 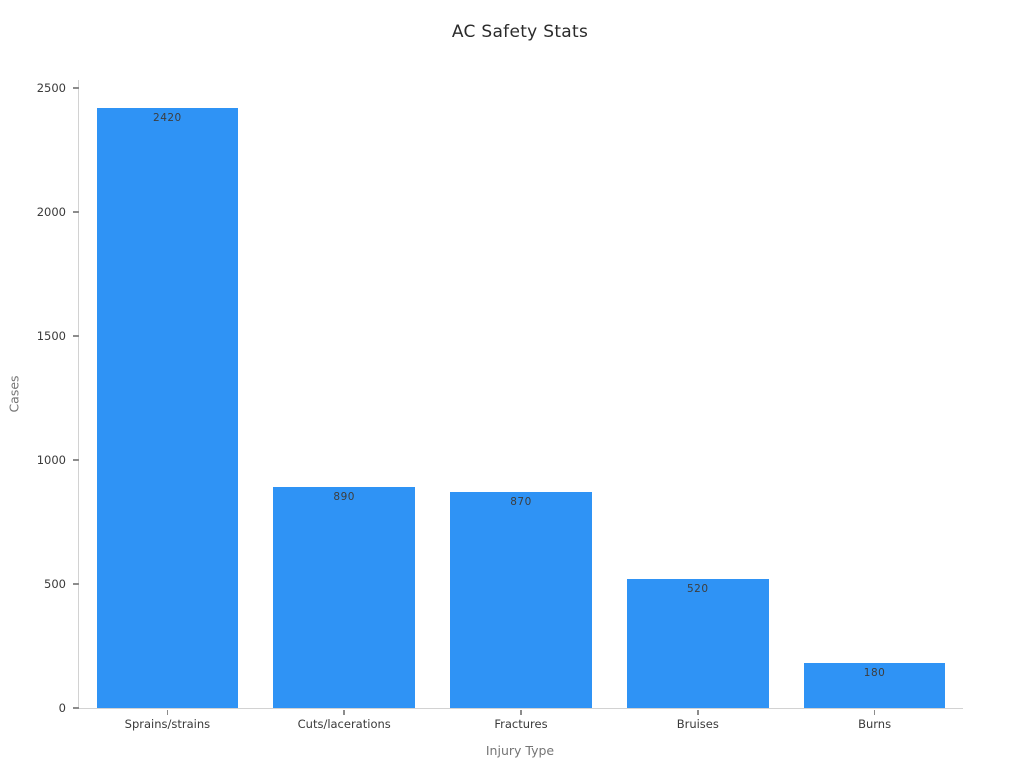 I want to click on bar-slot: 2420 Sprains/strains, so click(x=167, y=405).